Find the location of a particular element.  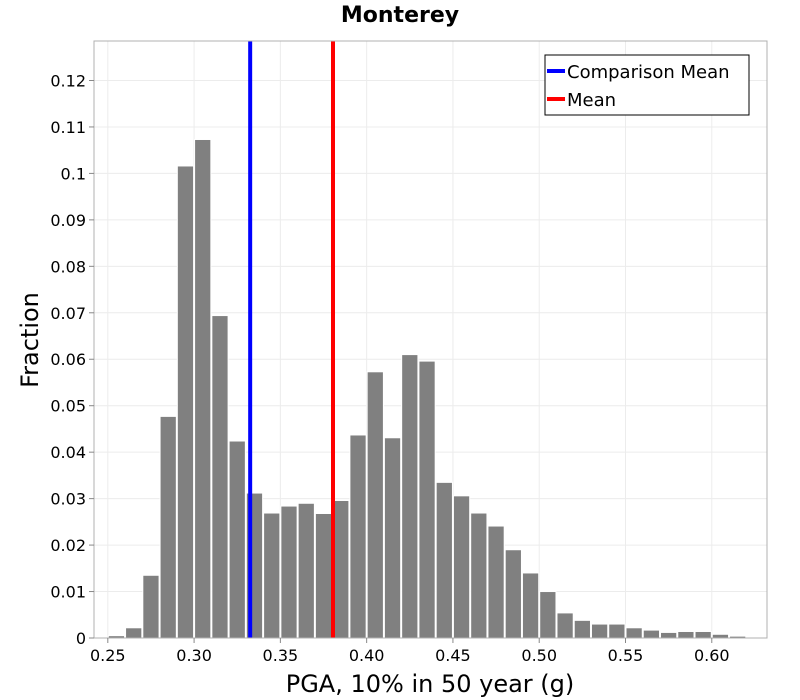

y-tick-label: 0.11 is located at coordinates (68, 127).